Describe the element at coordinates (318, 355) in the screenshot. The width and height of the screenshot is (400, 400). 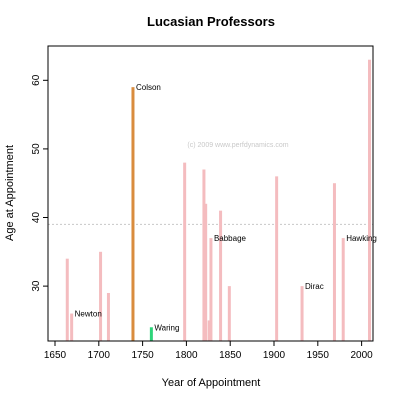
I see `x-tick-label: 1950` at that location.